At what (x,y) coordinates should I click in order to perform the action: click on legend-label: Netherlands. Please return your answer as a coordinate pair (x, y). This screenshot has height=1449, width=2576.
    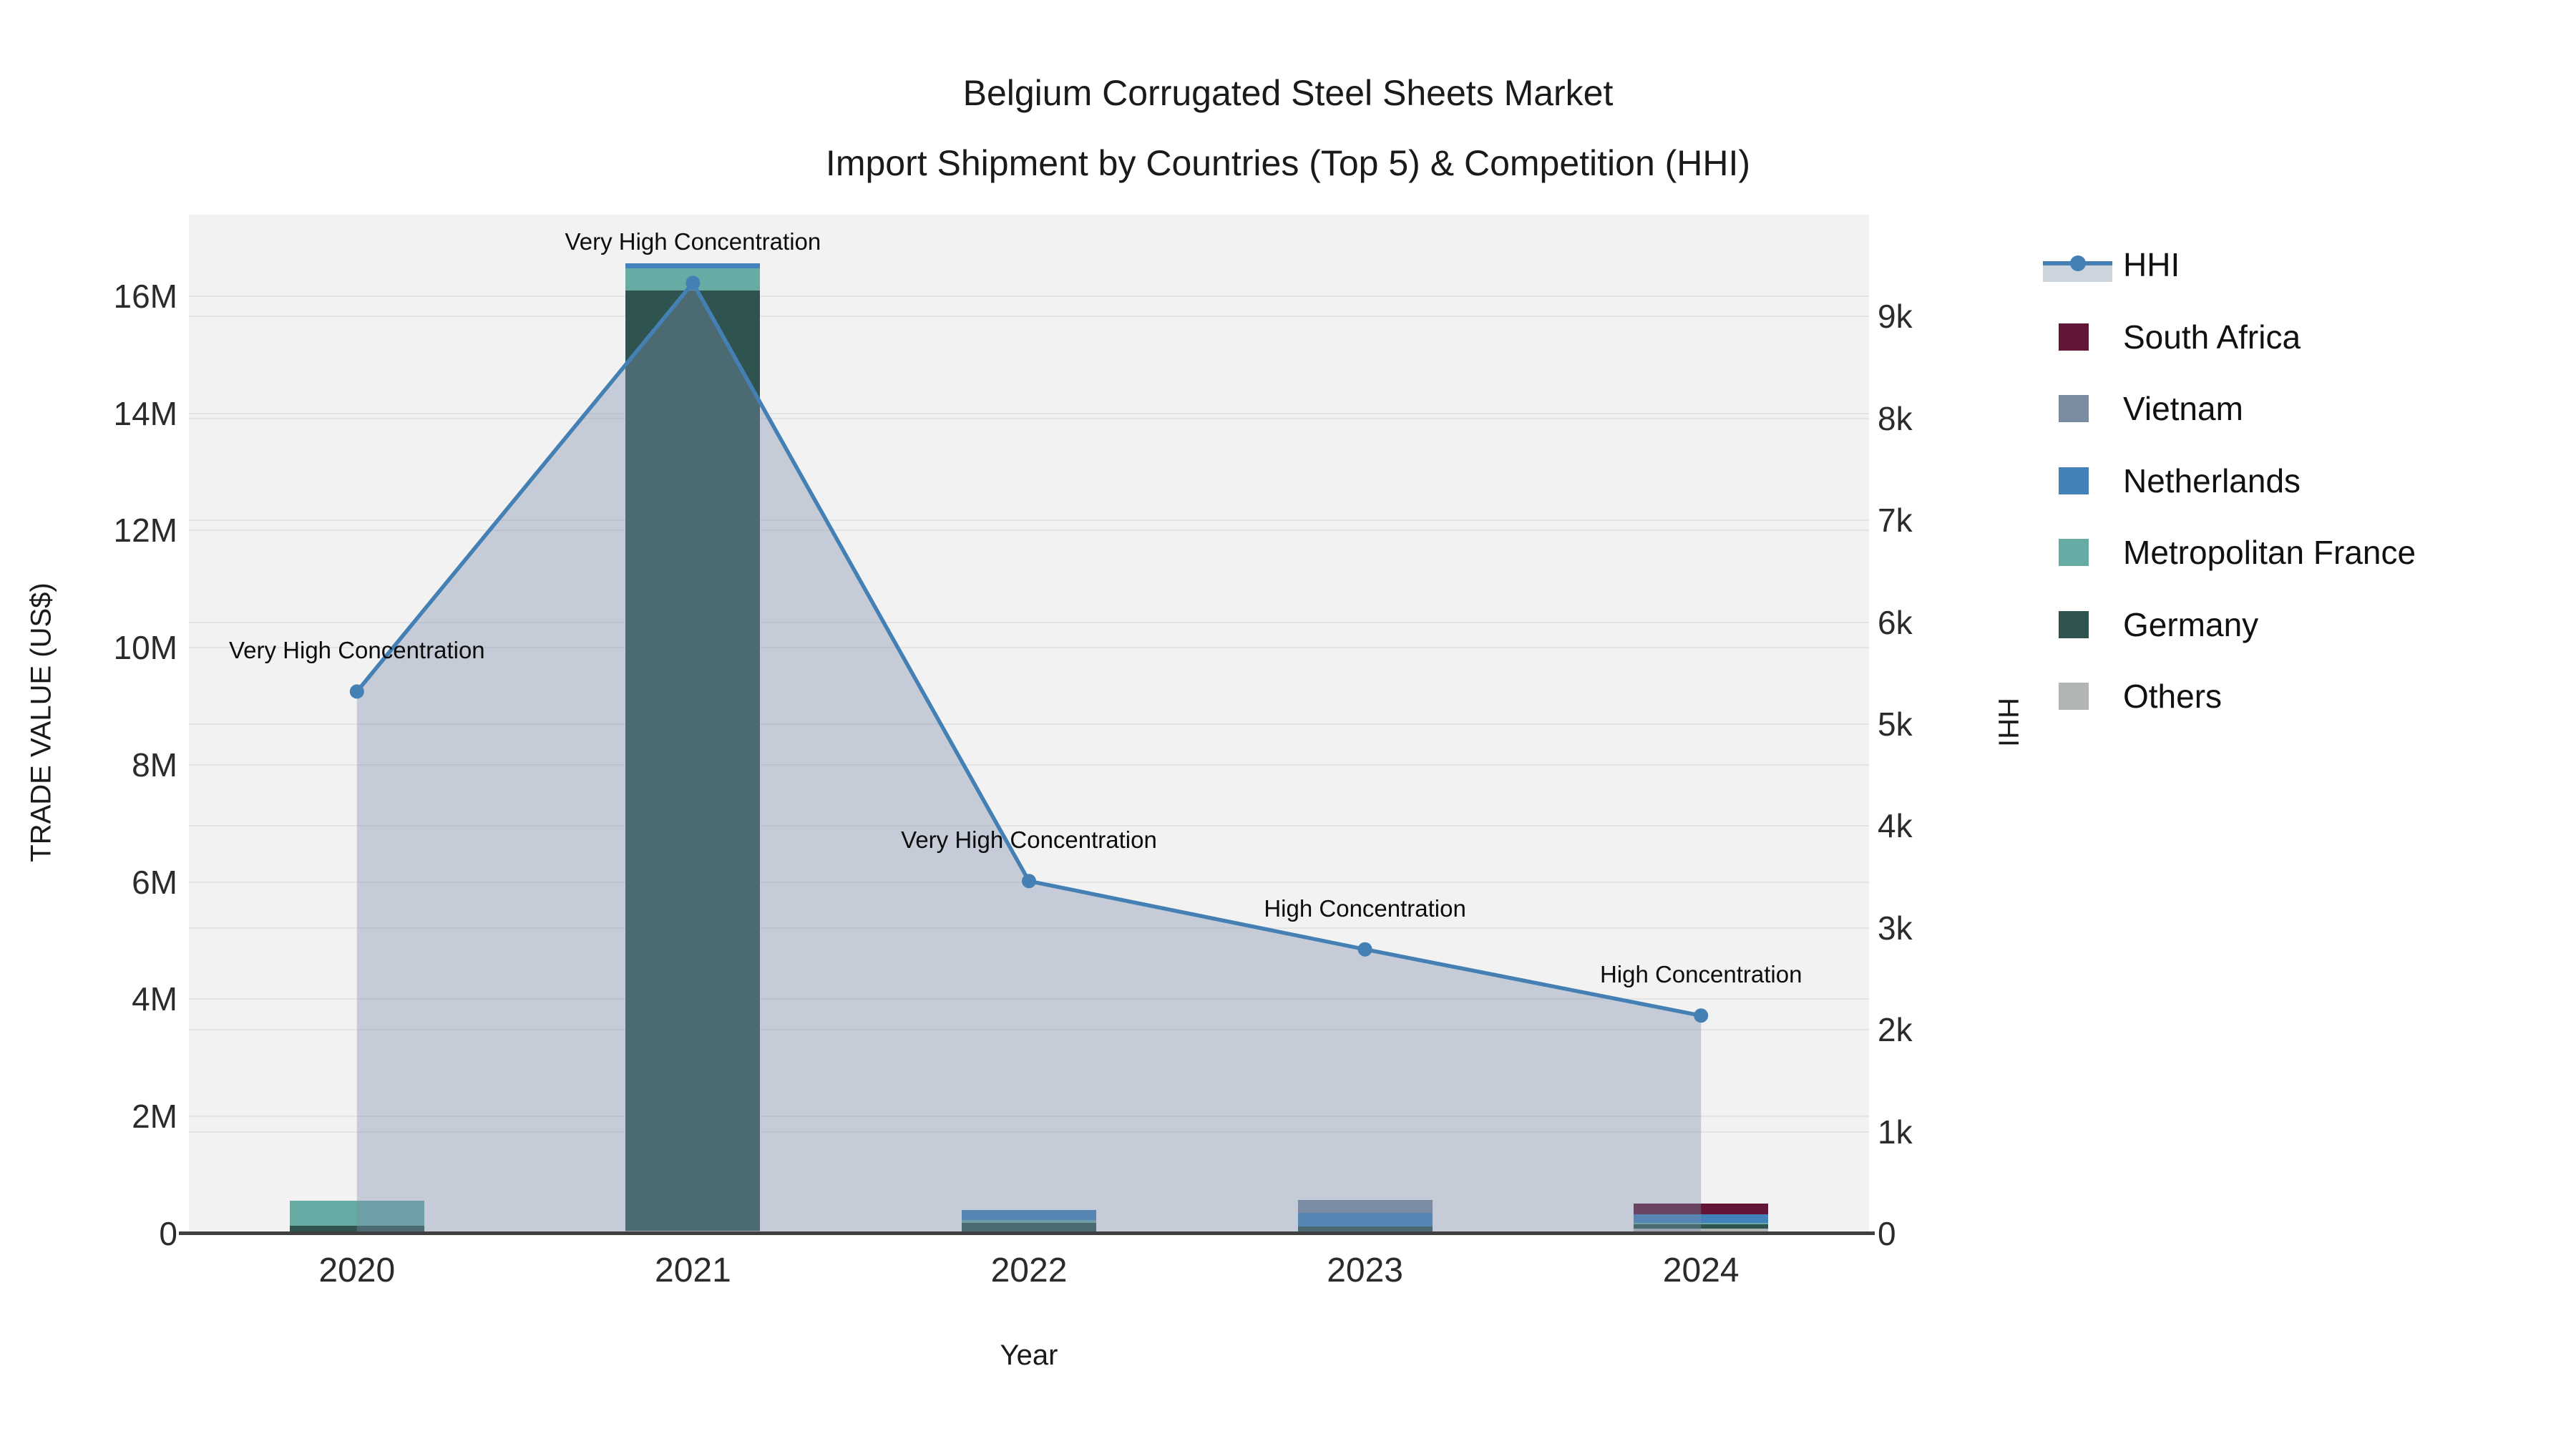
    Looking at the image, I should click on (2212, 480).